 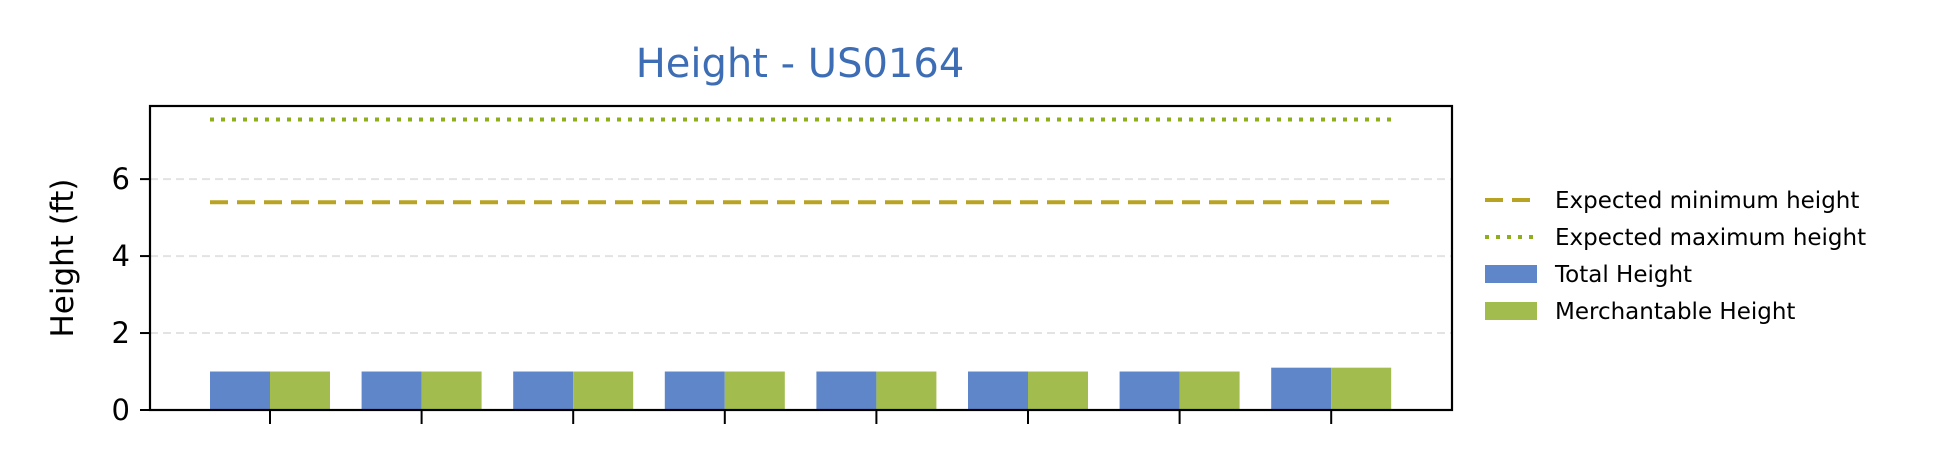 What do you see at coordinates (800, 64) in the screenshot?
I see `chart-title: Height - US0164` at bounding box center [800, 64].